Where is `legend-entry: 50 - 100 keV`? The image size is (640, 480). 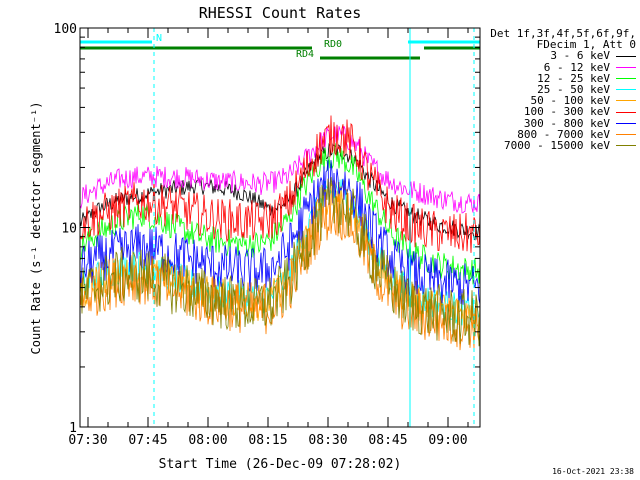
legend-entry: 50 - 100 keV is located at coordinates (558, 100).